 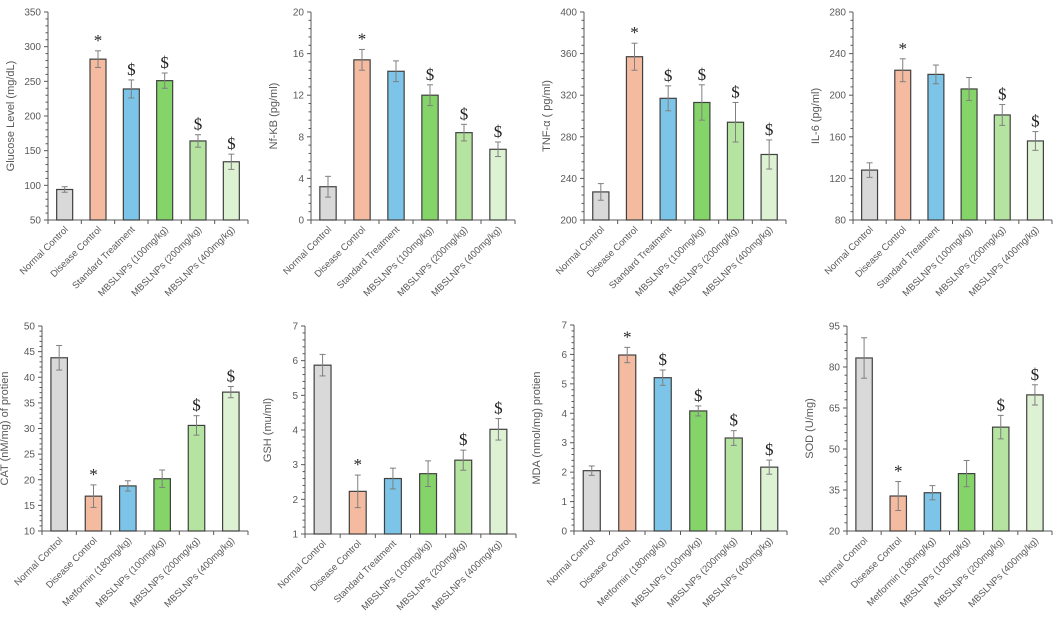 I want to click on y-tick-label: 360, so click(x=568, y=54).